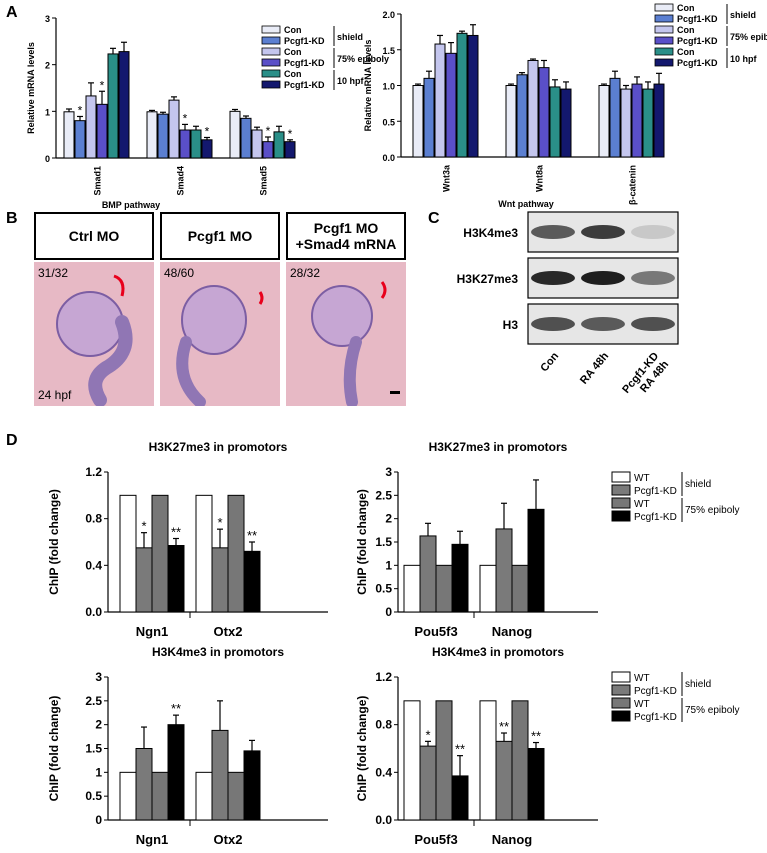 Image resolution: width=767 pixels, height=853 pixels. I want to click on panel-letter-c: C, so click(434, 218).